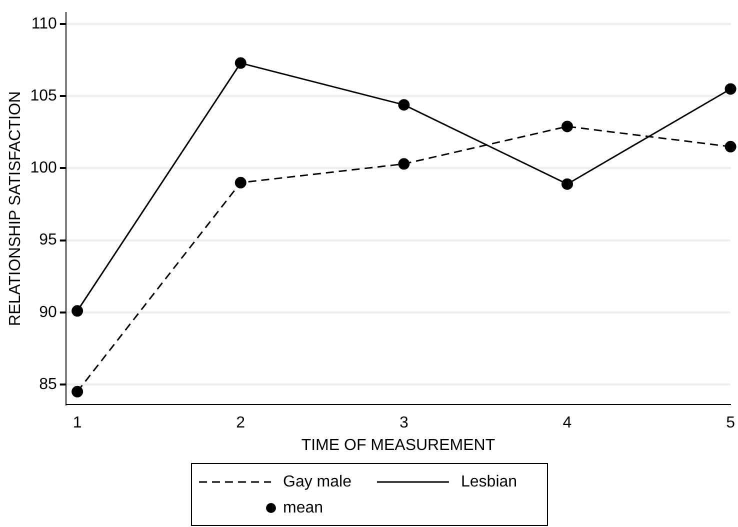 The width and height of the screenshot is (738, 527). Describe the element at coordinates (303, 507) in the screenshot. I see `legend-label: mean` at that location.